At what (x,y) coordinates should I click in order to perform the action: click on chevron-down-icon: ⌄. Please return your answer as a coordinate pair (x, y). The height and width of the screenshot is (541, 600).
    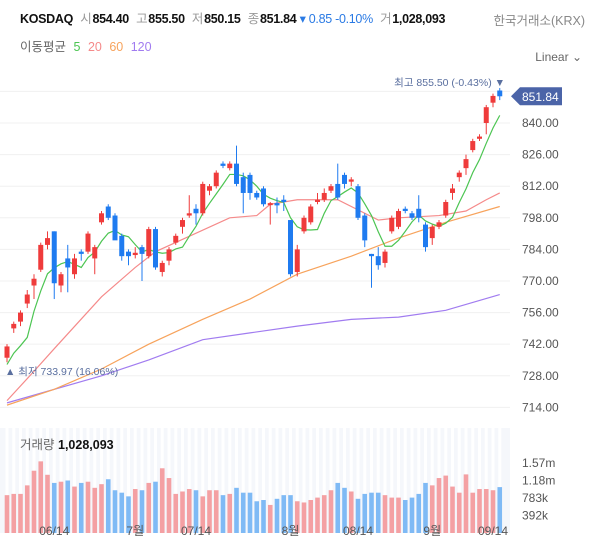
    Looking at the image, I should click on (576, 57).